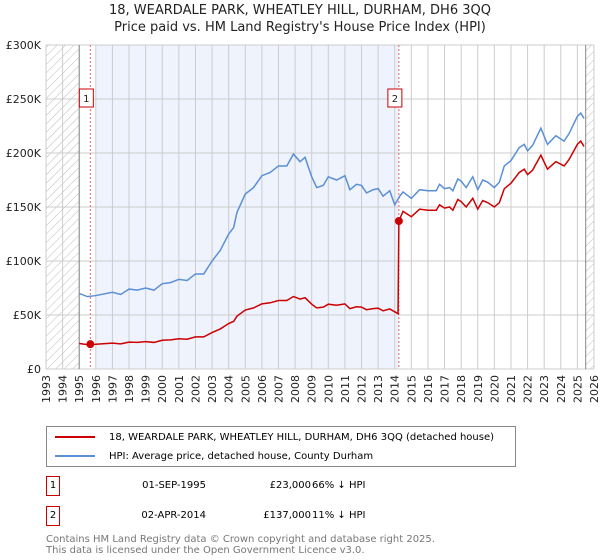  Describe the element at coordinates (24, 45) in the screenshot. I see `y-tick-label: £300K` at that location.